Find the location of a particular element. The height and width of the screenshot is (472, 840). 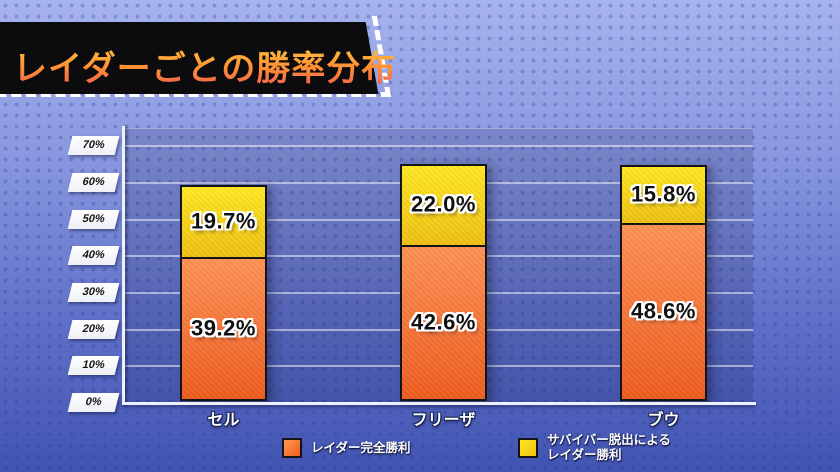

bar-segment-raider-full-win: 42.6% is located at coordinates (443, 322).